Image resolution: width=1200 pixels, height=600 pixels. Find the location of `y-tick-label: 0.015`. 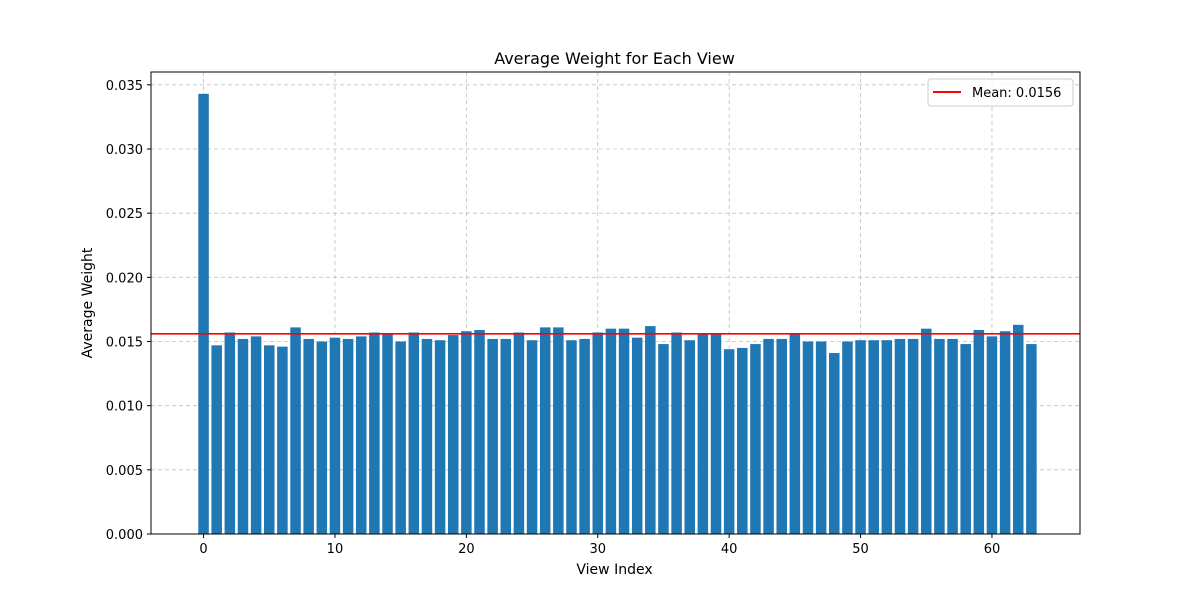

y-tick-label: 0.015 is located at coordinates (124, 343).